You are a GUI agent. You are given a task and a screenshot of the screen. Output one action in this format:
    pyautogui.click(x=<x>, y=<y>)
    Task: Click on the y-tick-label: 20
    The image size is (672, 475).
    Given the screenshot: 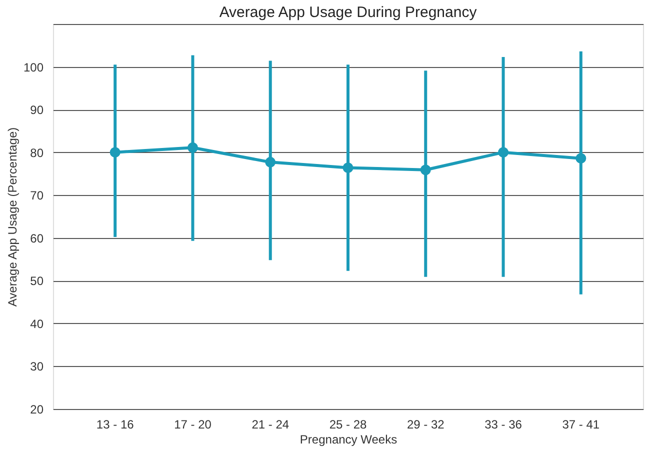 What is the action you would take?
    pyautogui.click(x=37, y=409)
    